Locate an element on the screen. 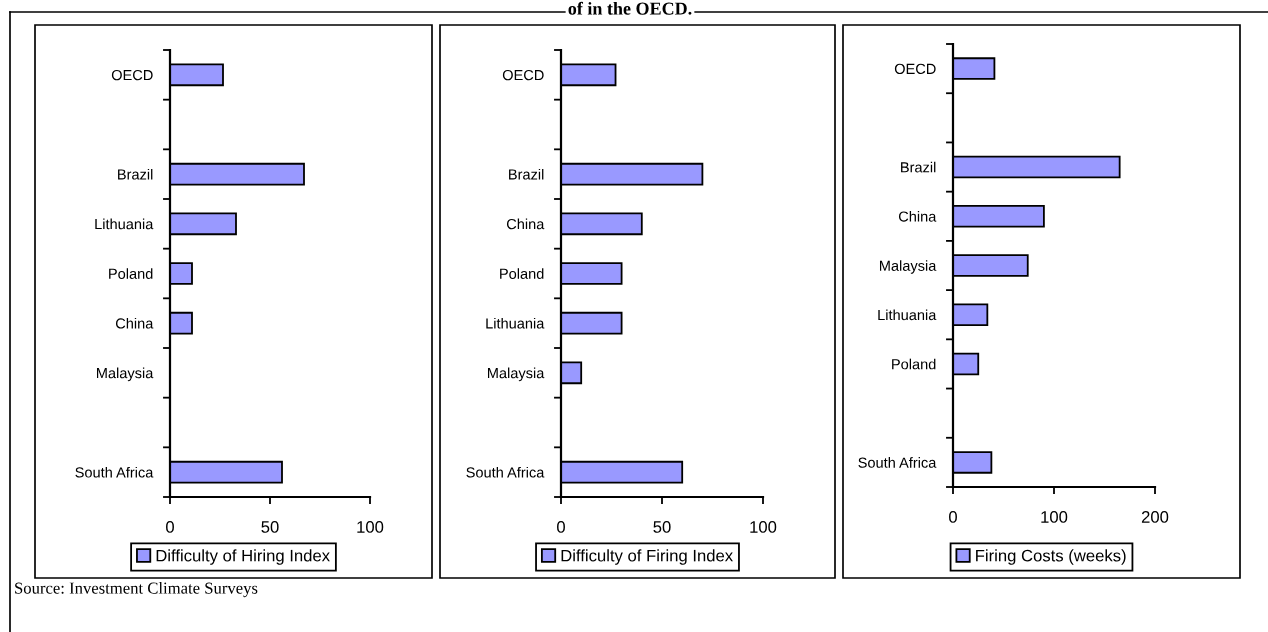  legend-label: Firing Costs (weeks) is located at coordinates (1051, 557).